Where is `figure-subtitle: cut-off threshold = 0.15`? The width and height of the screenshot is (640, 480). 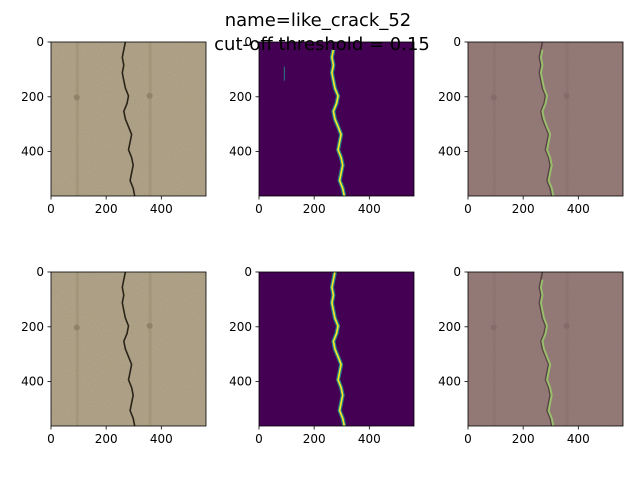
figure-subtitle: cut-off threshold = 0.15 is located at coordinates (322, 44).